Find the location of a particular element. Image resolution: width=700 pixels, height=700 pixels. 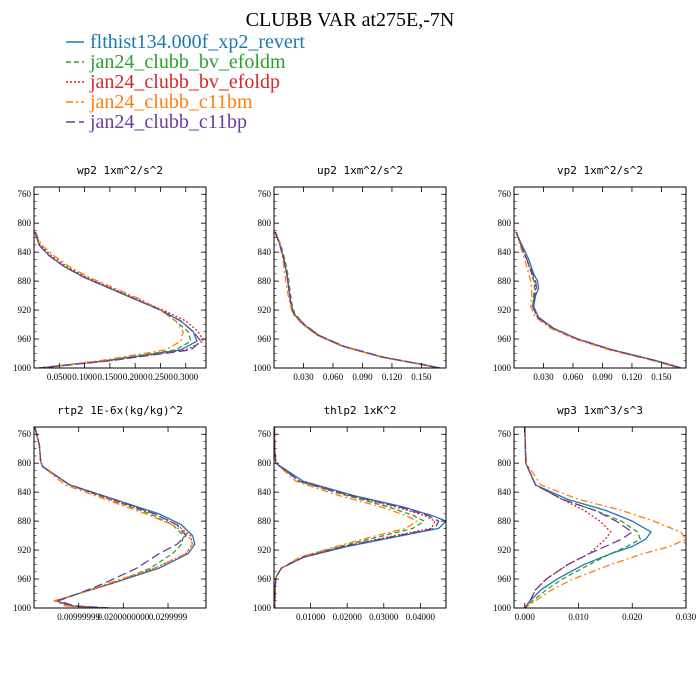

x-tick-label: 0.02000 is located at coordinates (348, 617).